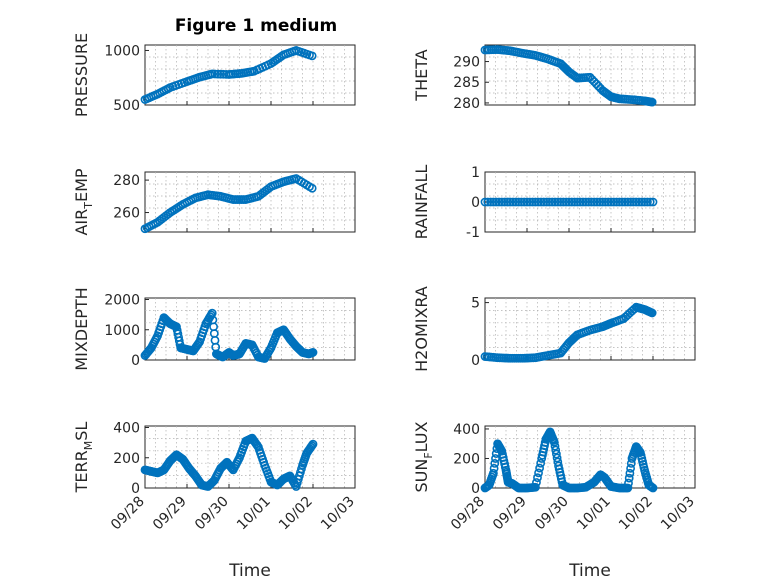 The width and height of the screenshot is (778, 583). I want to click on subplot-rainfall: -1 0 1 RAINFALL, so click(554, 203).